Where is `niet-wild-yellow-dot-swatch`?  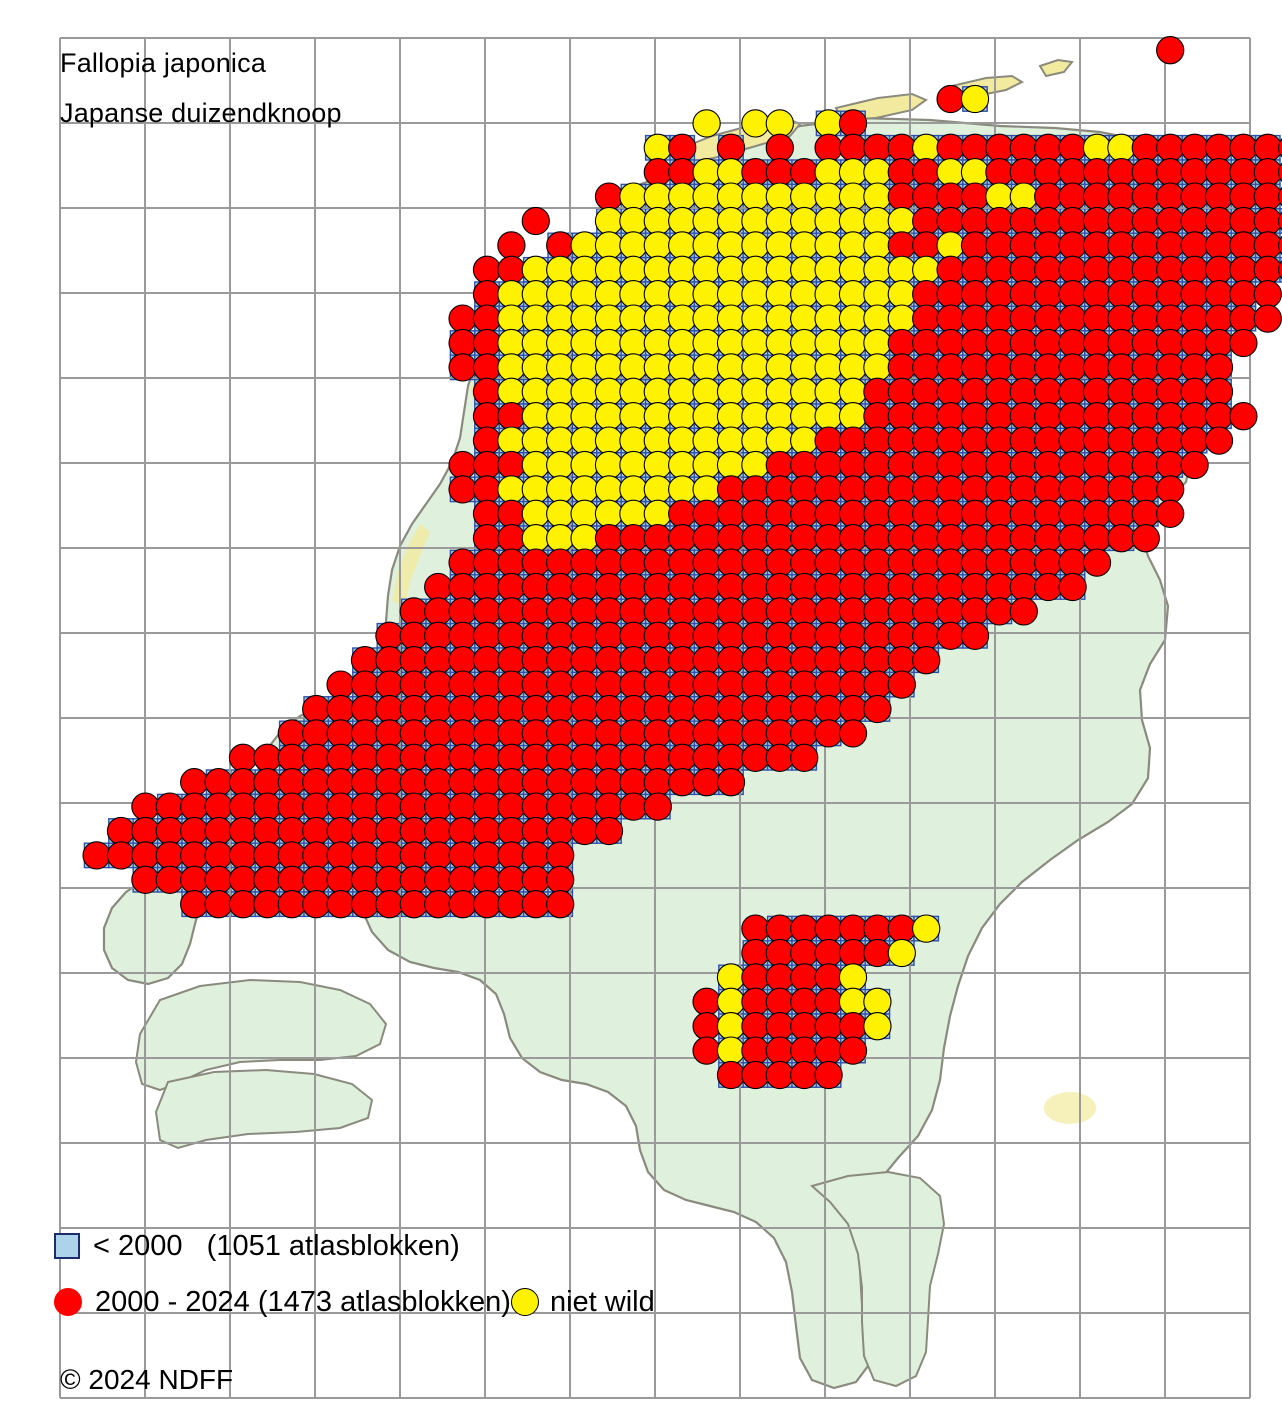 niet-wild-yellow-dot-swatch is located at coordinates (524, 1302).